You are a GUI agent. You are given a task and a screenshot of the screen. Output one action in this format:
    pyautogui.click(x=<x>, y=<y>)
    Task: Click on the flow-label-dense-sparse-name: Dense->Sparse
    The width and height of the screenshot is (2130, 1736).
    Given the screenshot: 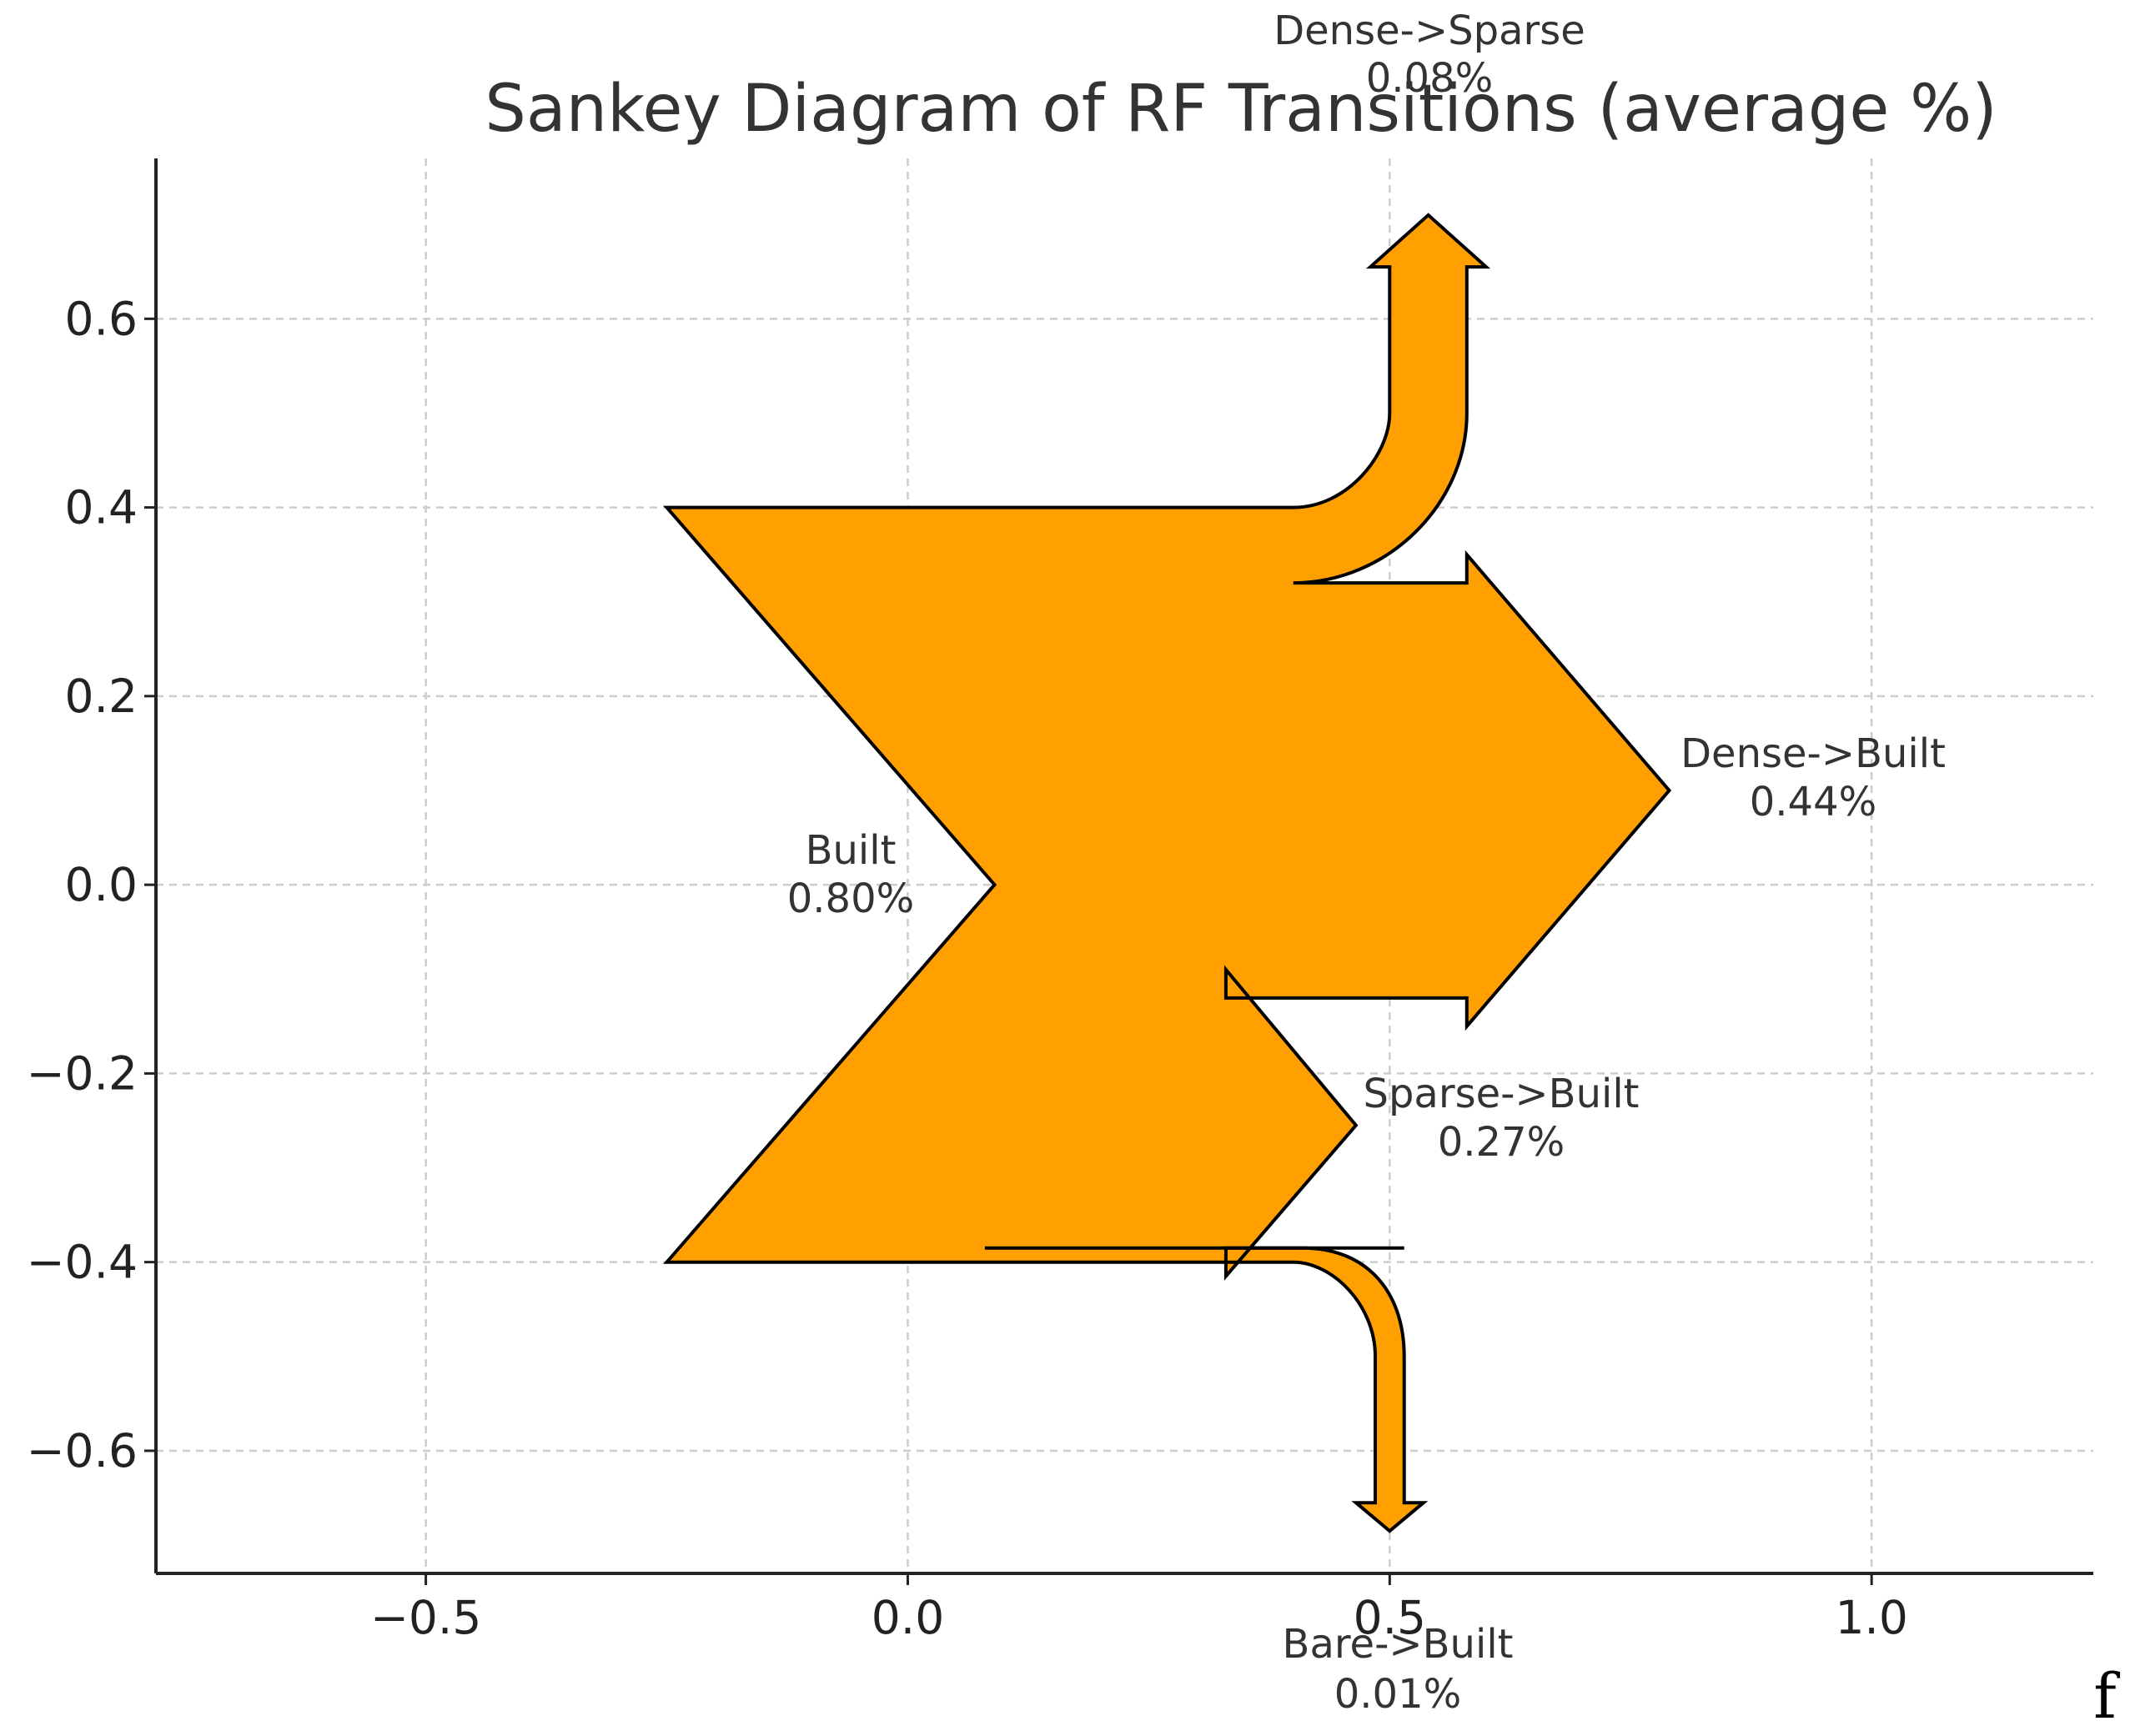 What is the action you would take?
    pyautogui.click(x=1429, y=31)
    